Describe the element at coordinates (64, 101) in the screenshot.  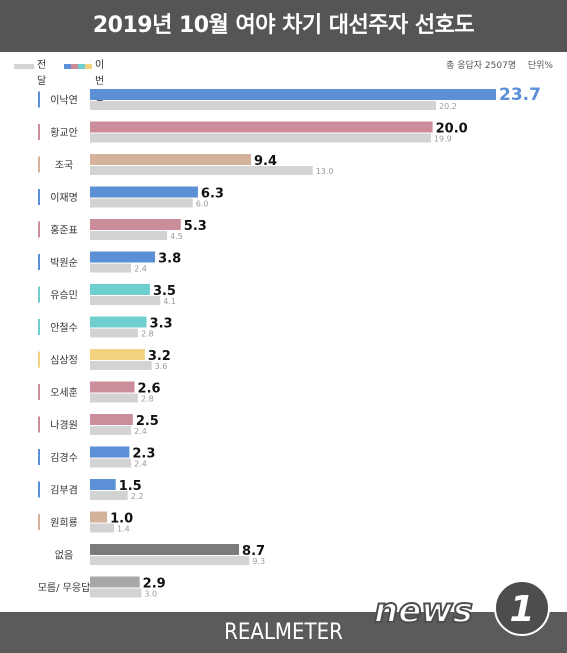
I see `category-label: 이낙연` at that location.